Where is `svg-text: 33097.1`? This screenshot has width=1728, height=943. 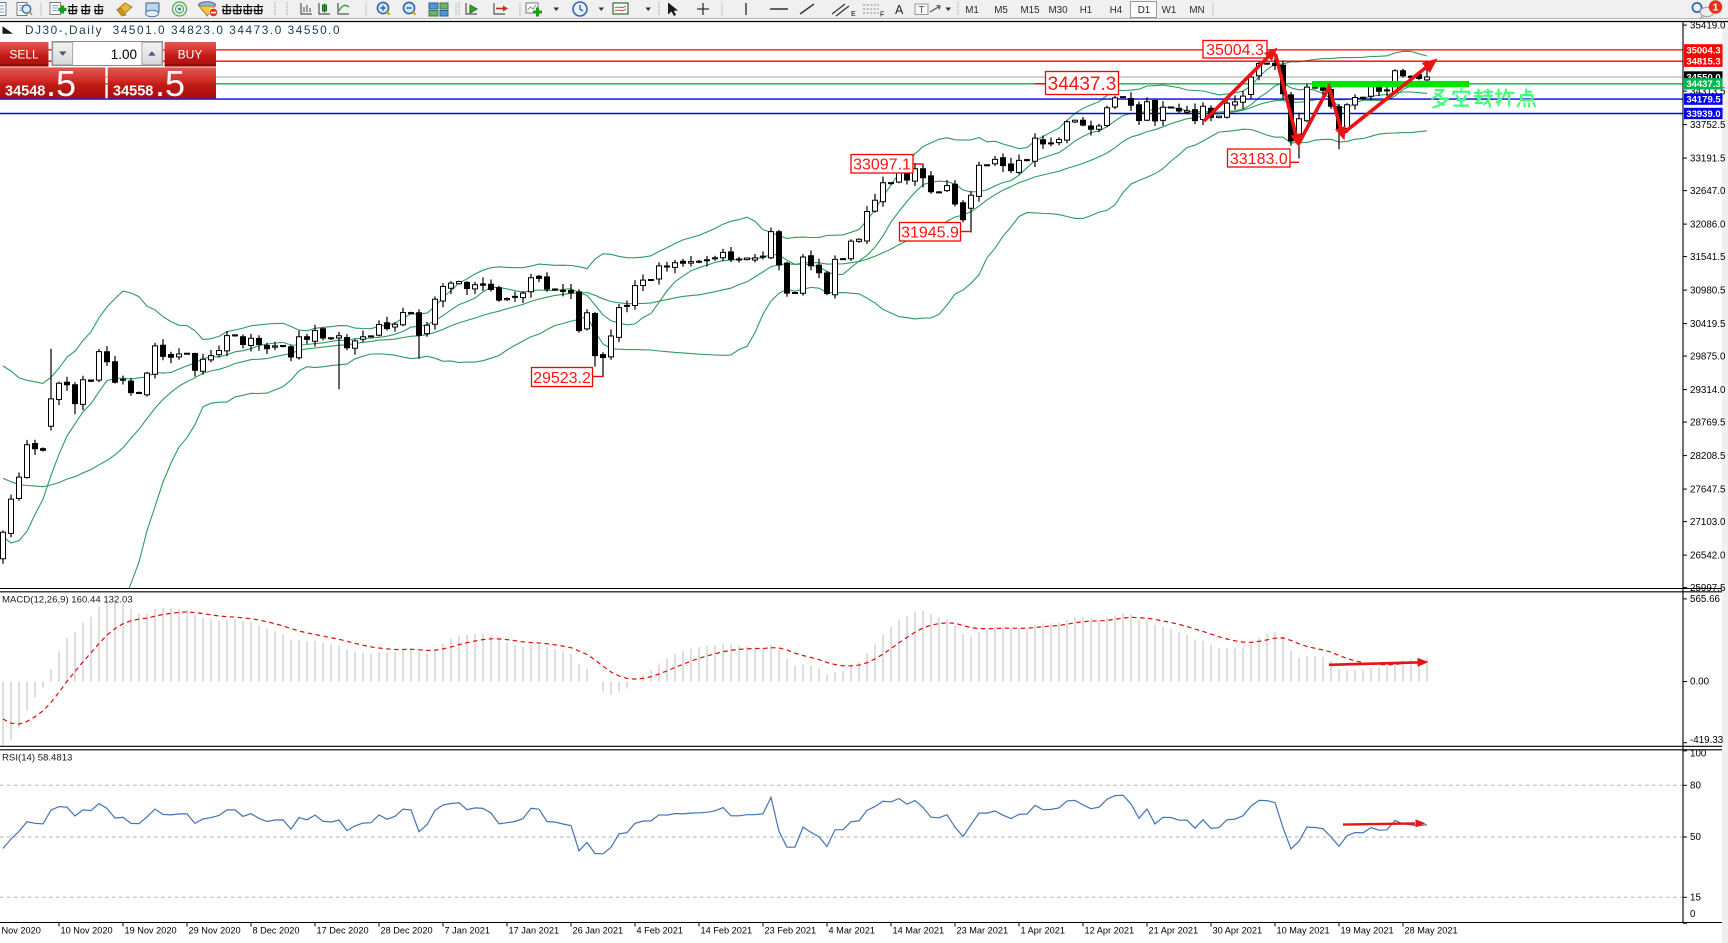
svg-text: 33097.1 is located at coordinates (882, 165).